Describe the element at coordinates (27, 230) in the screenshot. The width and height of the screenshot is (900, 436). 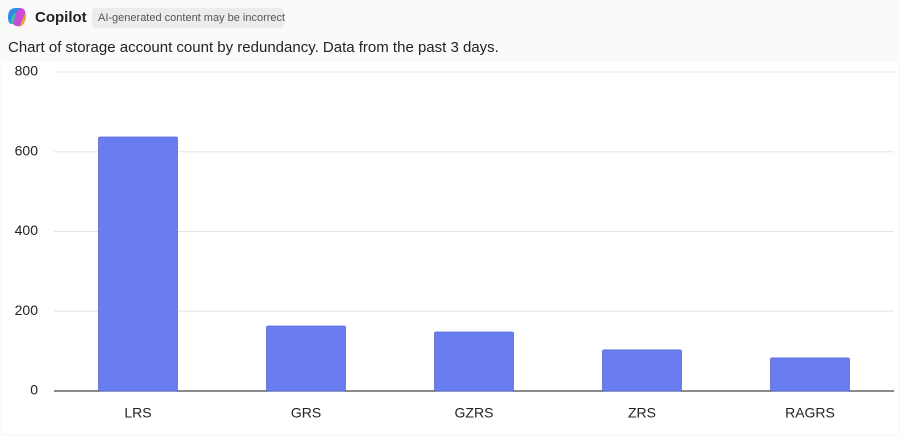
I see `y-tick-label: 400` at that location.